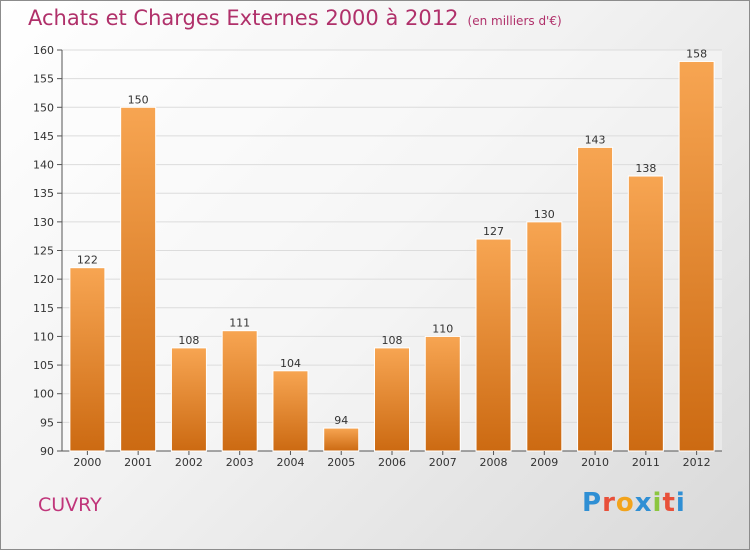  Describe the element at coordinates (43, 365) in the screenshot. I see `y-tick-label: 105` at that location.